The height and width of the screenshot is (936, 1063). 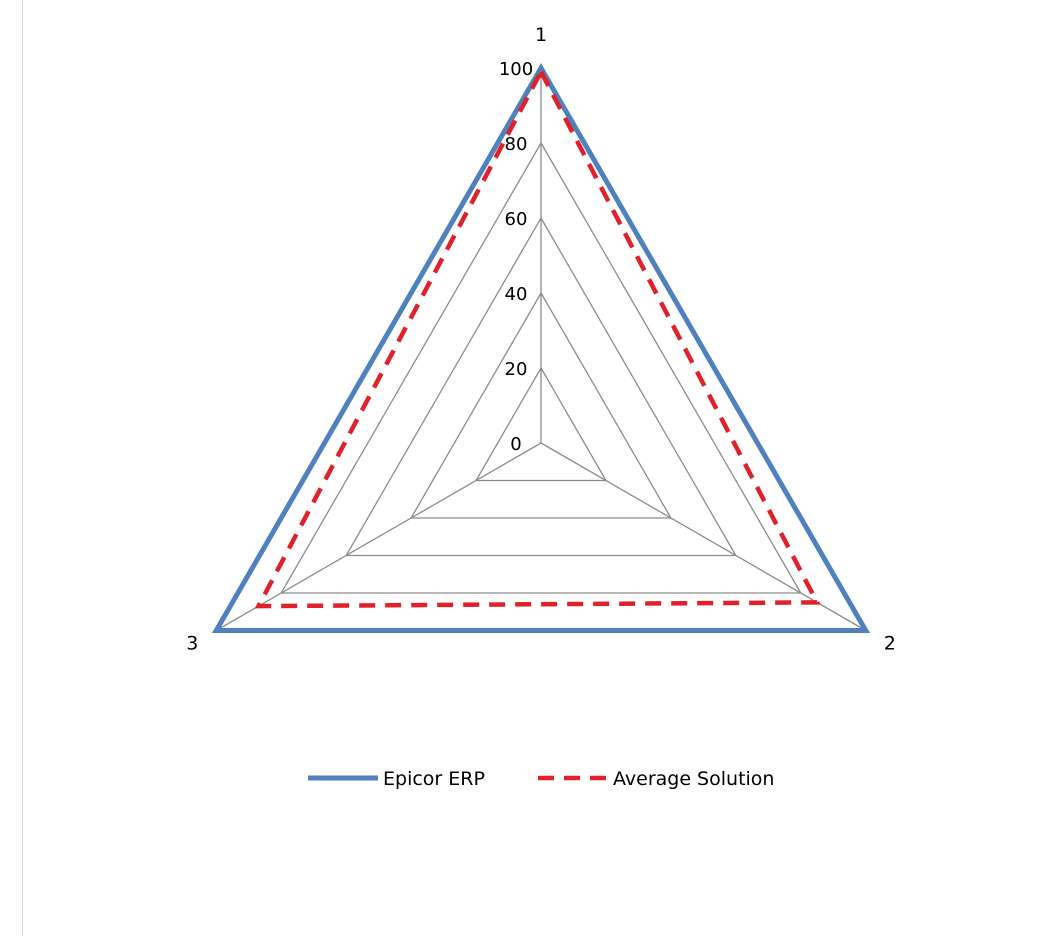 I want to click on category-label-3: 3, so click(x=192, y=644).